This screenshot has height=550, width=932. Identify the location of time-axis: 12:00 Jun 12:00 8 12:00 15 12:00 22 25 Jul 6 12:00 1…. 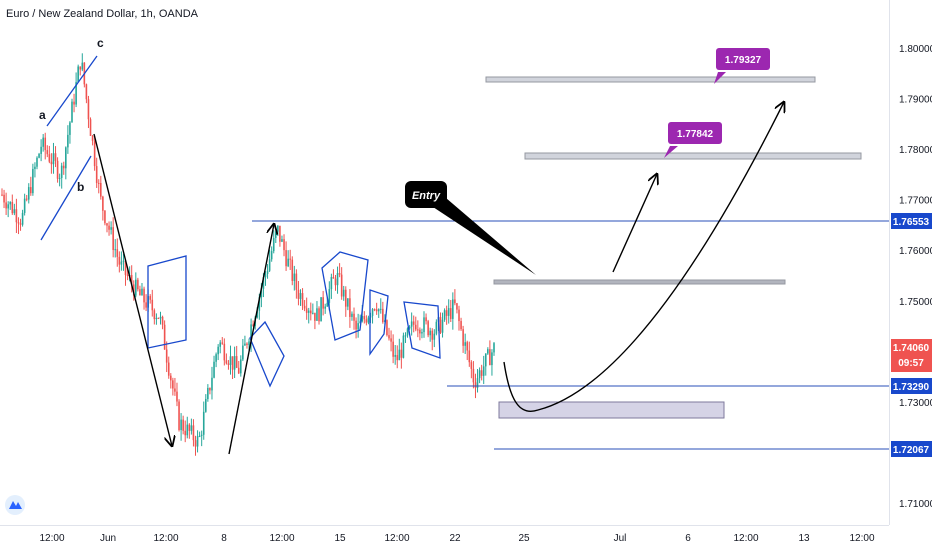
(456, 538).